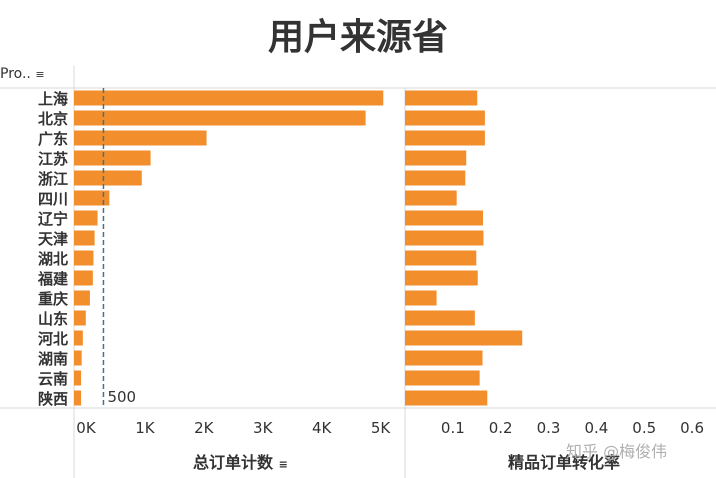 The height and width of the screenshot is (478, 716). What do you see at coordinates (549, 428) in the screenshot?
I see `tick-label: 0.3` at bounding box center [549, 428].